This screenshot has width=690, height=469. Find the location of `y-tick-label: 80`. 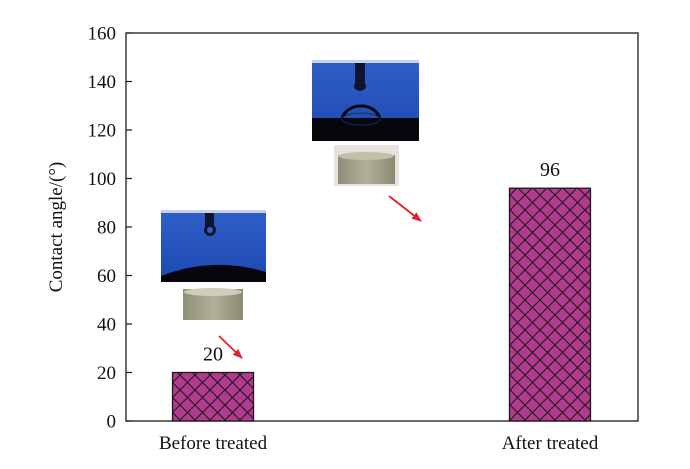

y-tick-label: 80 is located at coordinates (106, 228).